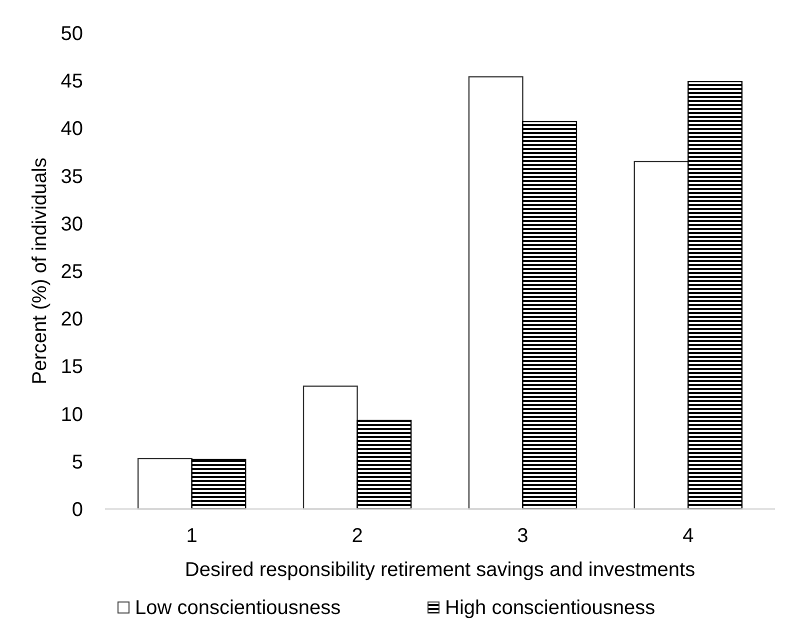  I want to click on y-tick-label: 30, so click(71, 224).